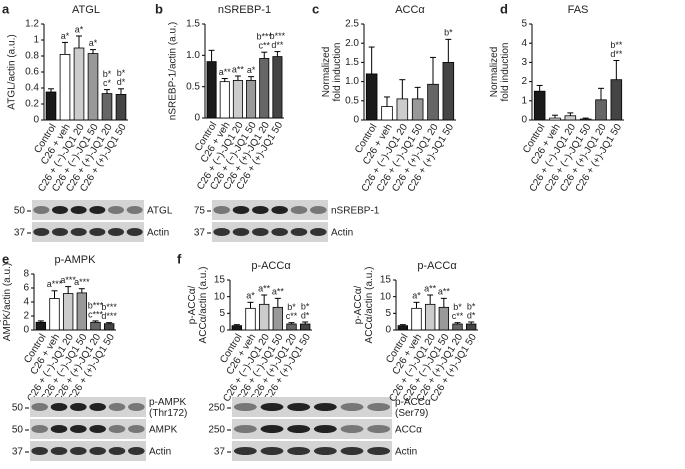 Image resolution: width=685 pixels, height=469 pixels. What do you see at coordinates (524, 62) in the screenshot?
I see `y-tick-label: 3` at bounding box center [524, 62].